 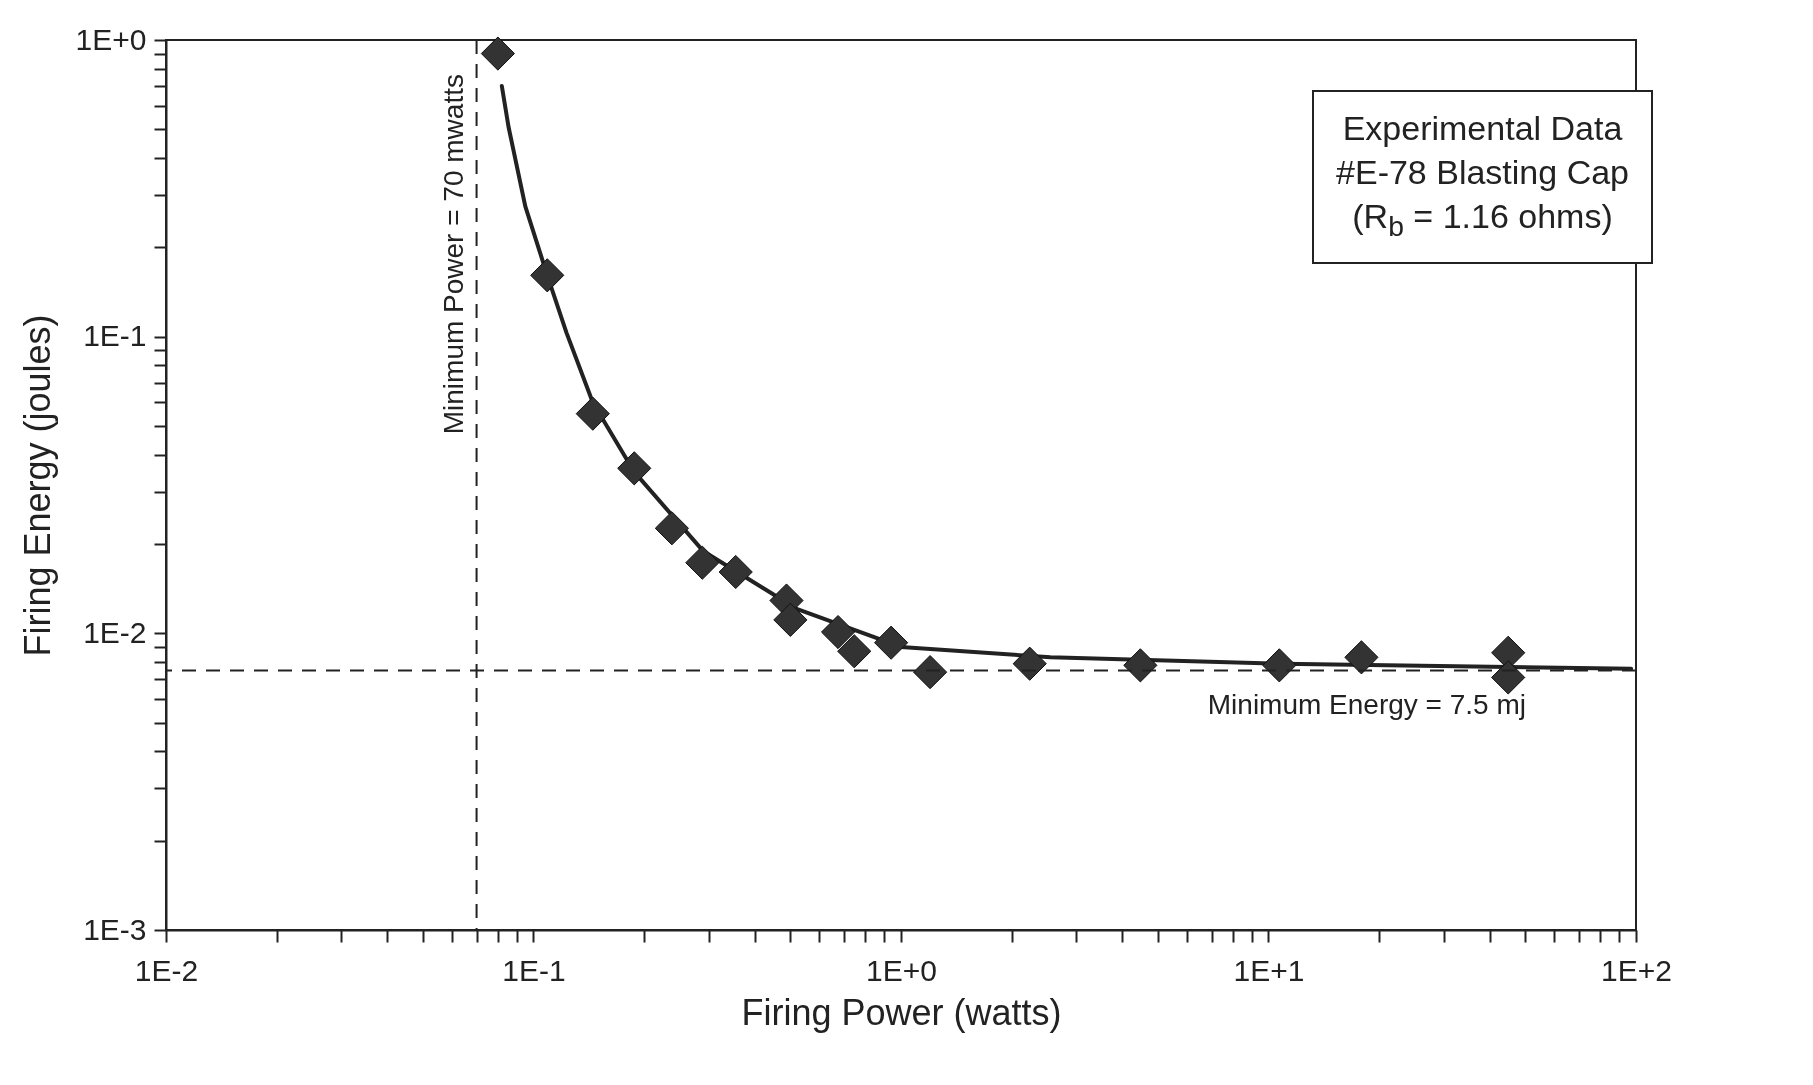 I want to click on x-tick-label: 1E-2, so click(x=166, y=970).